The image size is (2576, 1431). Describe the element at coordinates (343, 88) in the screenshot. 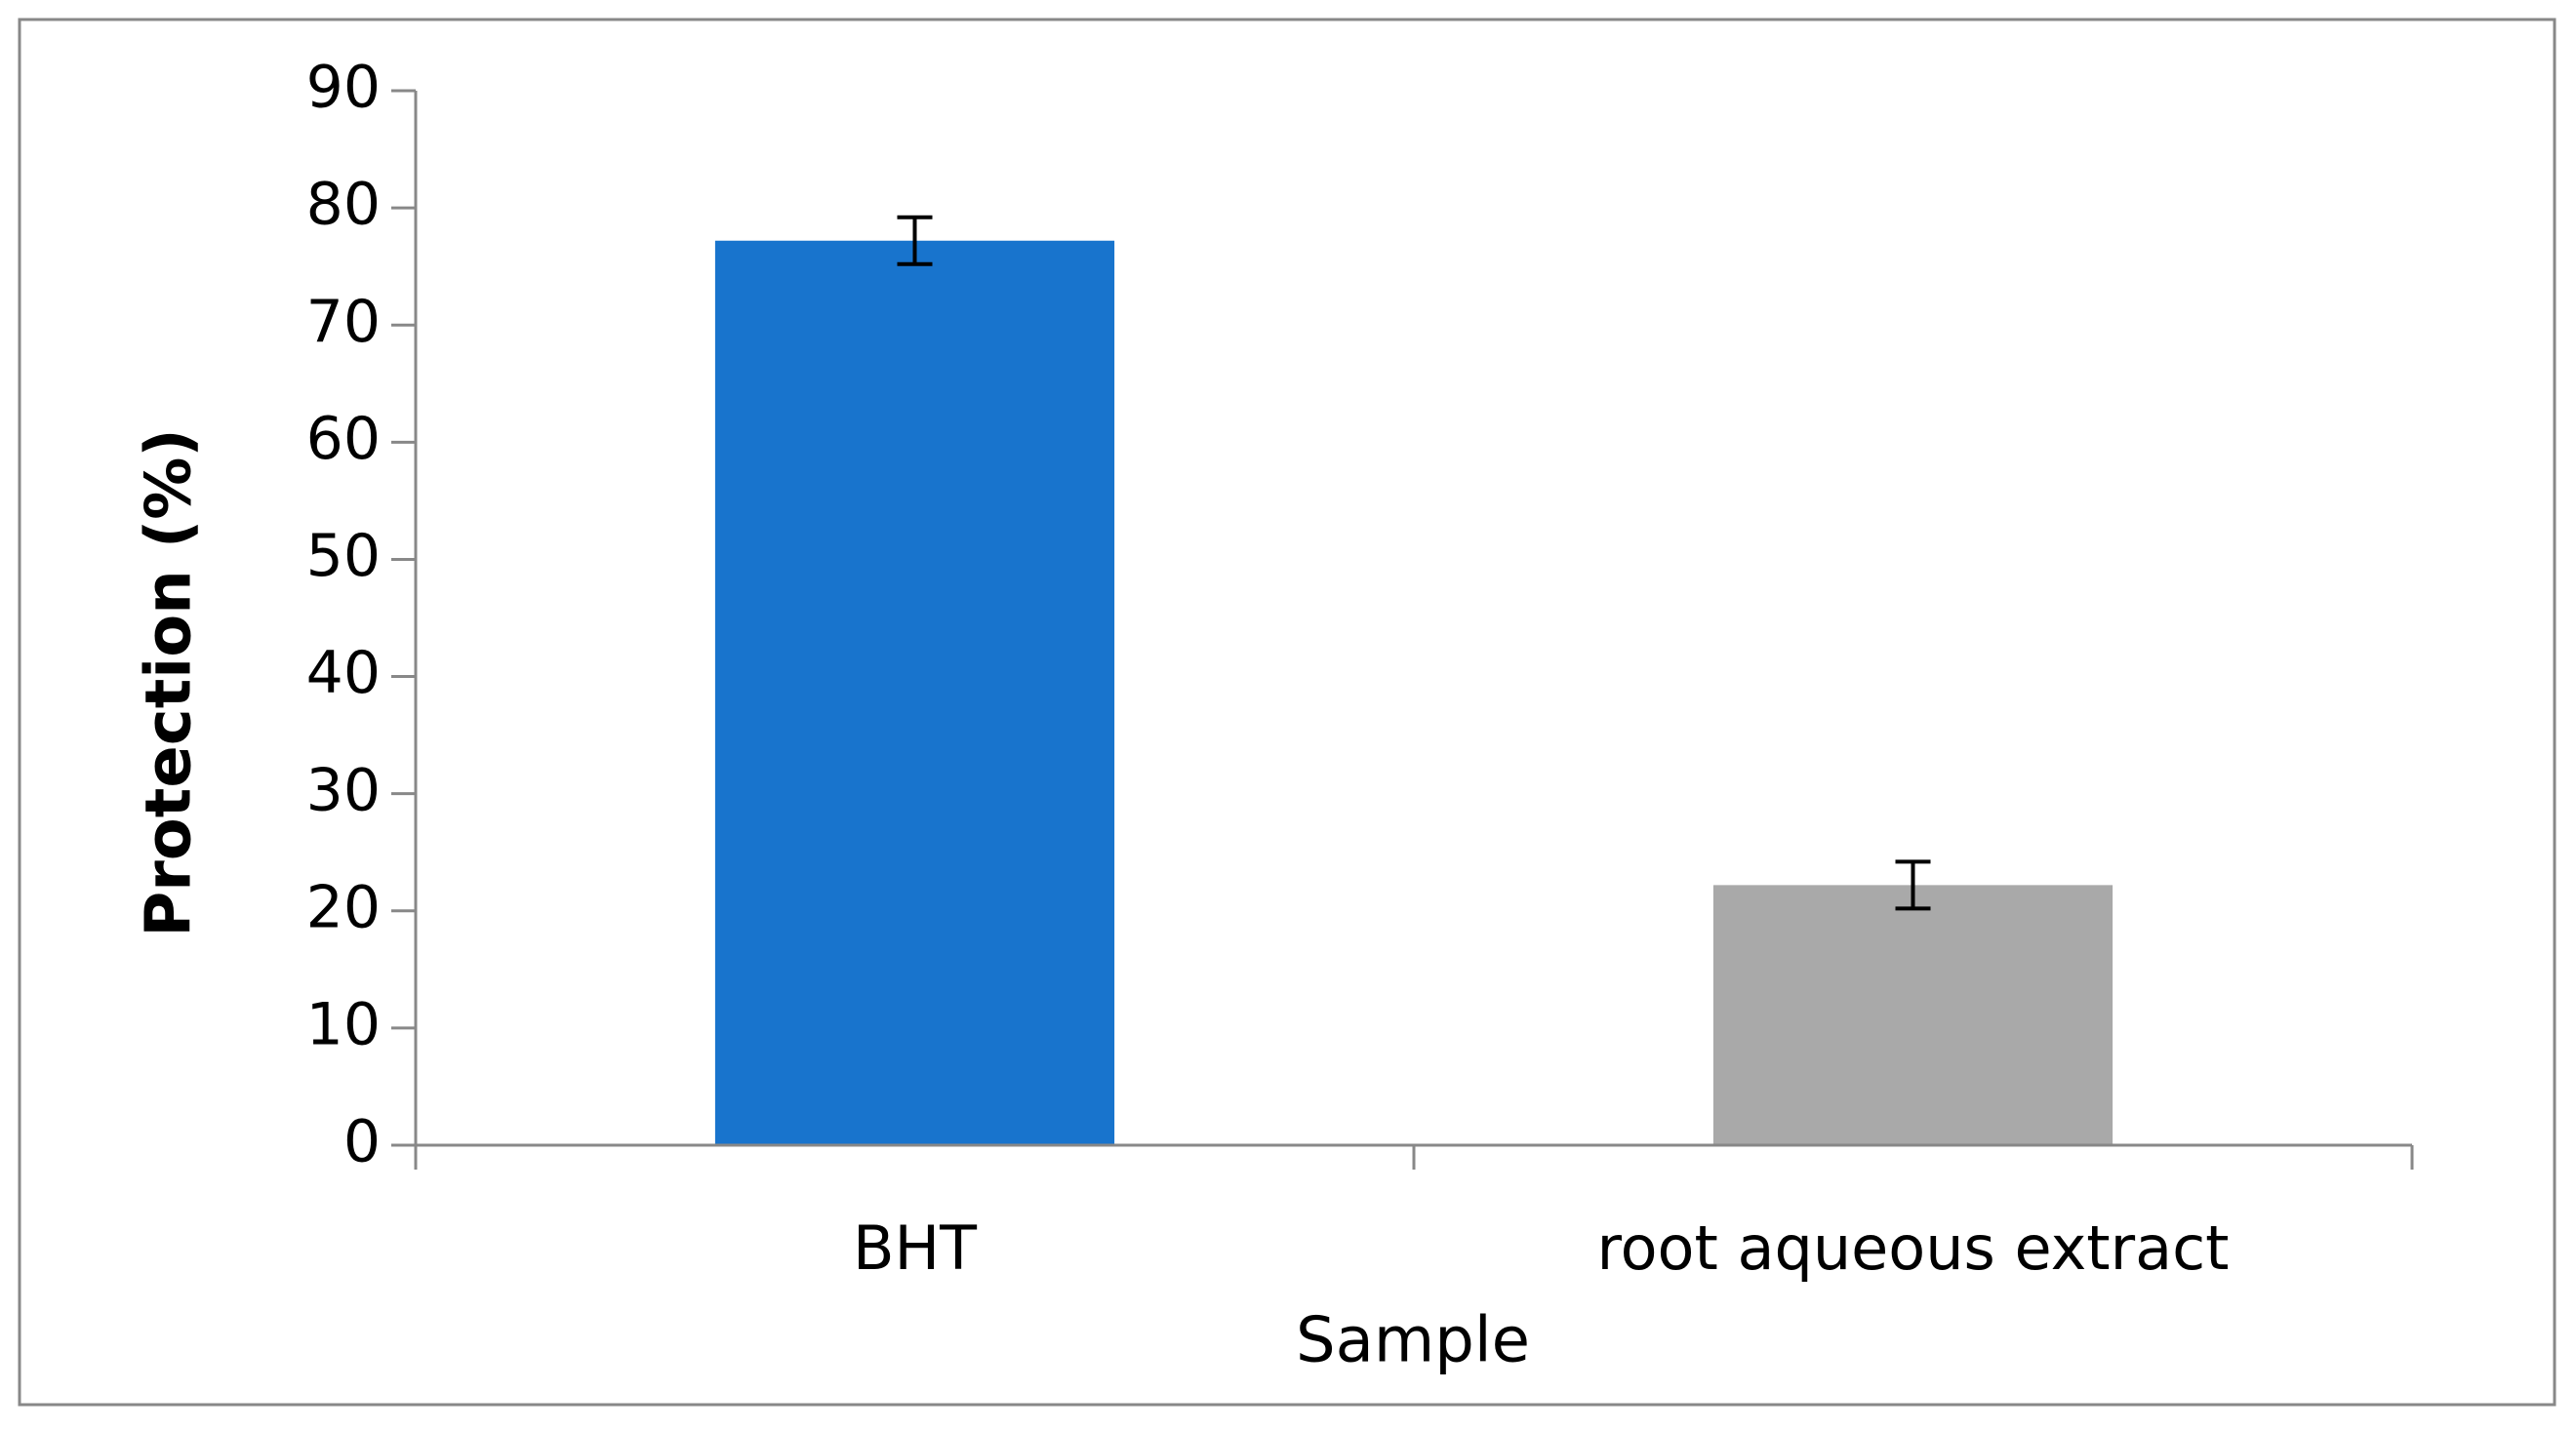

I see `y-tick-label: 90` at that location.